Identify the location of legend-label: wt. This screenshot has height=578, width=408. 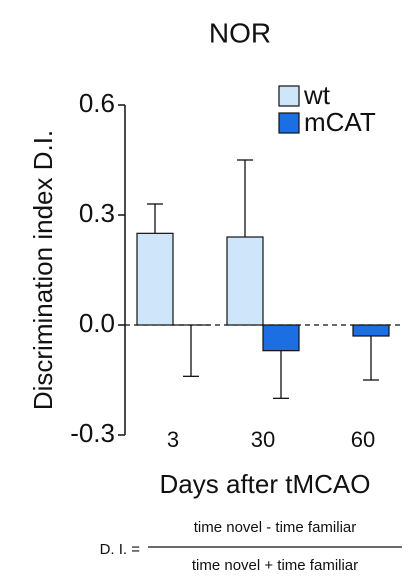
(317, 95).